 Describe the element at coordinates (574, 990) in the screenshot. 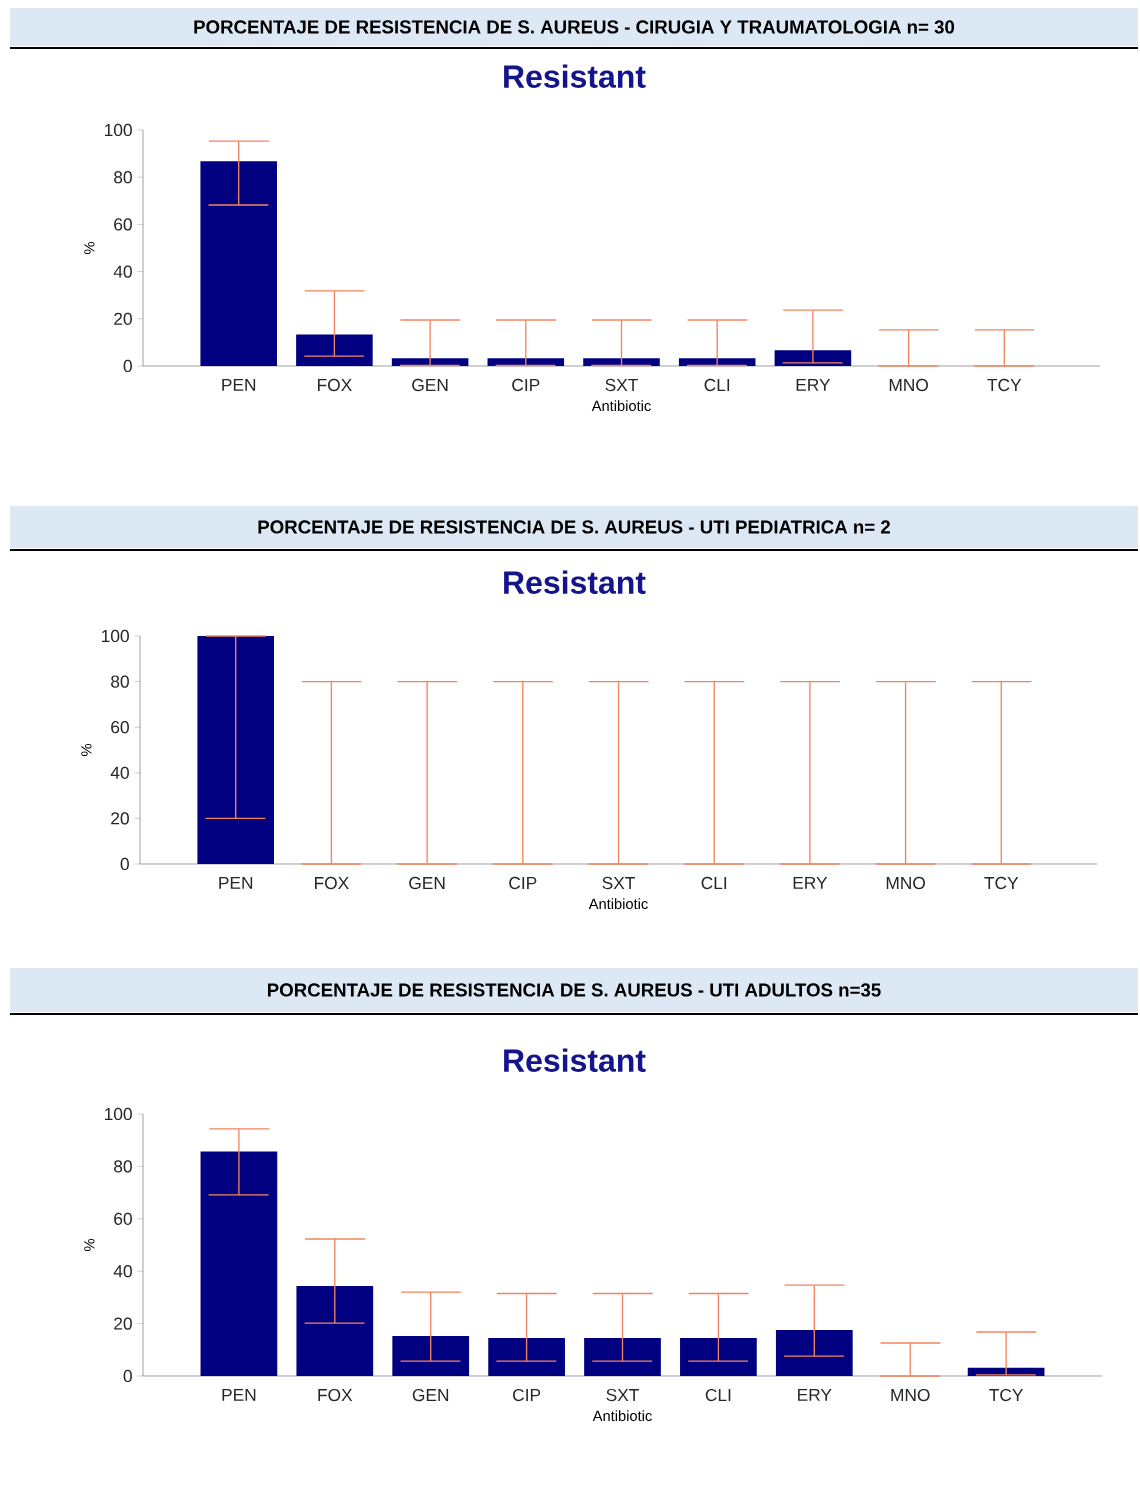

I see `chart-title: PORCENTAJE DE RESISTENCIA DE S. AUREUS - UTI ADULTOS n=35` at that location.